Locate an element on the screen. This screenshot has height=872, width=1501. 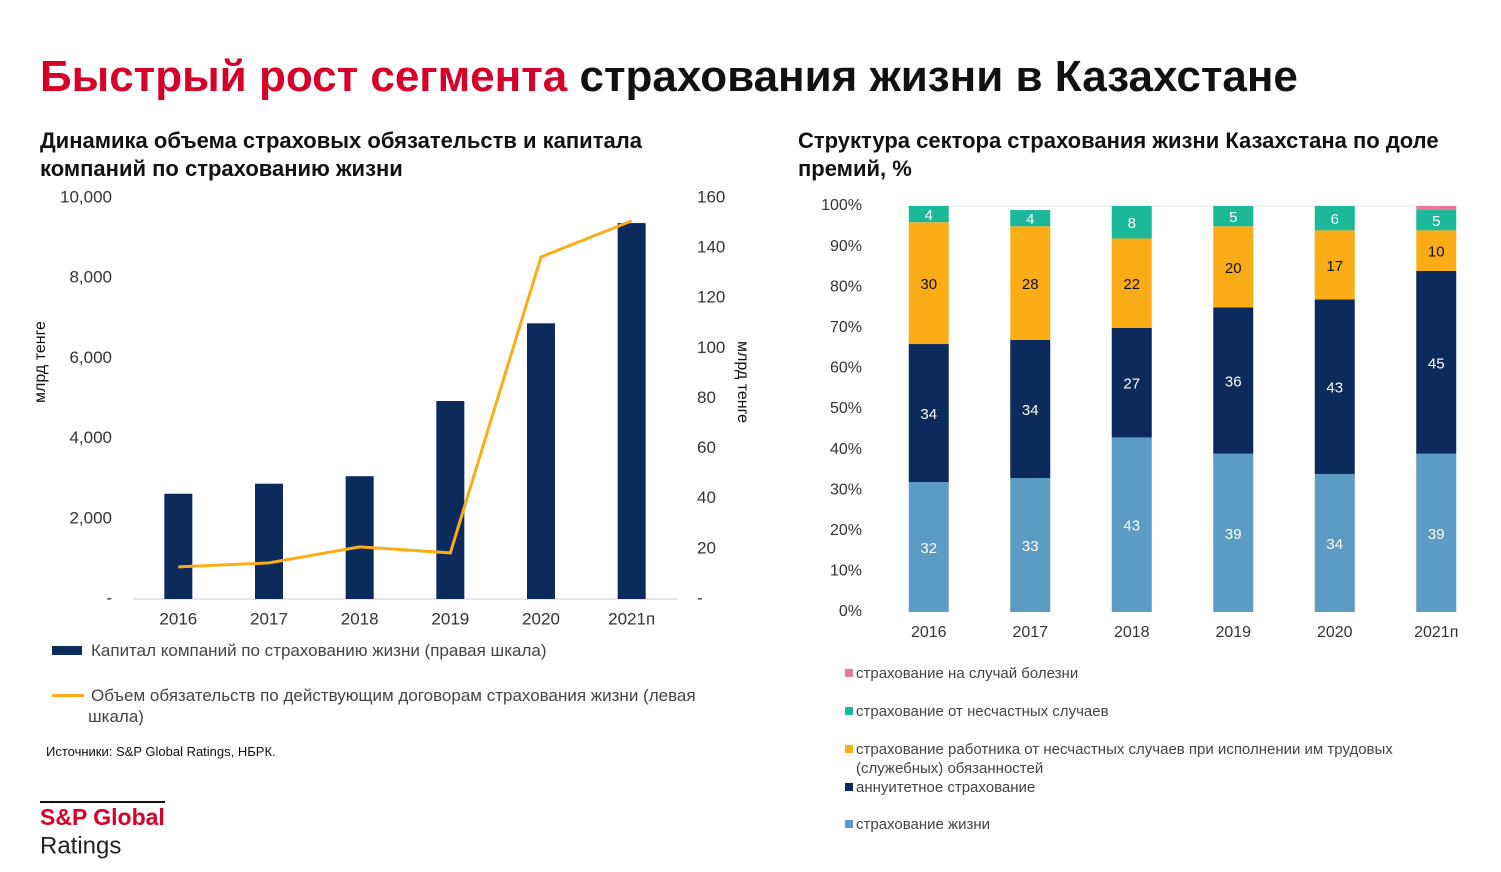
y-tick-label: 20% is located at coordinates (846, 530).